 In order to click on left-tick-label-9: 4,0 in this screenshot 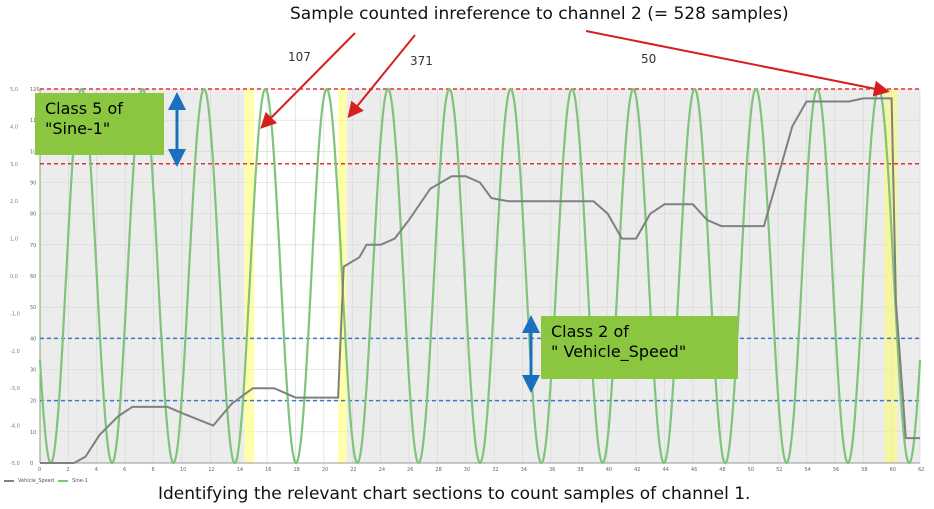, I will do `click(14, 127)`.